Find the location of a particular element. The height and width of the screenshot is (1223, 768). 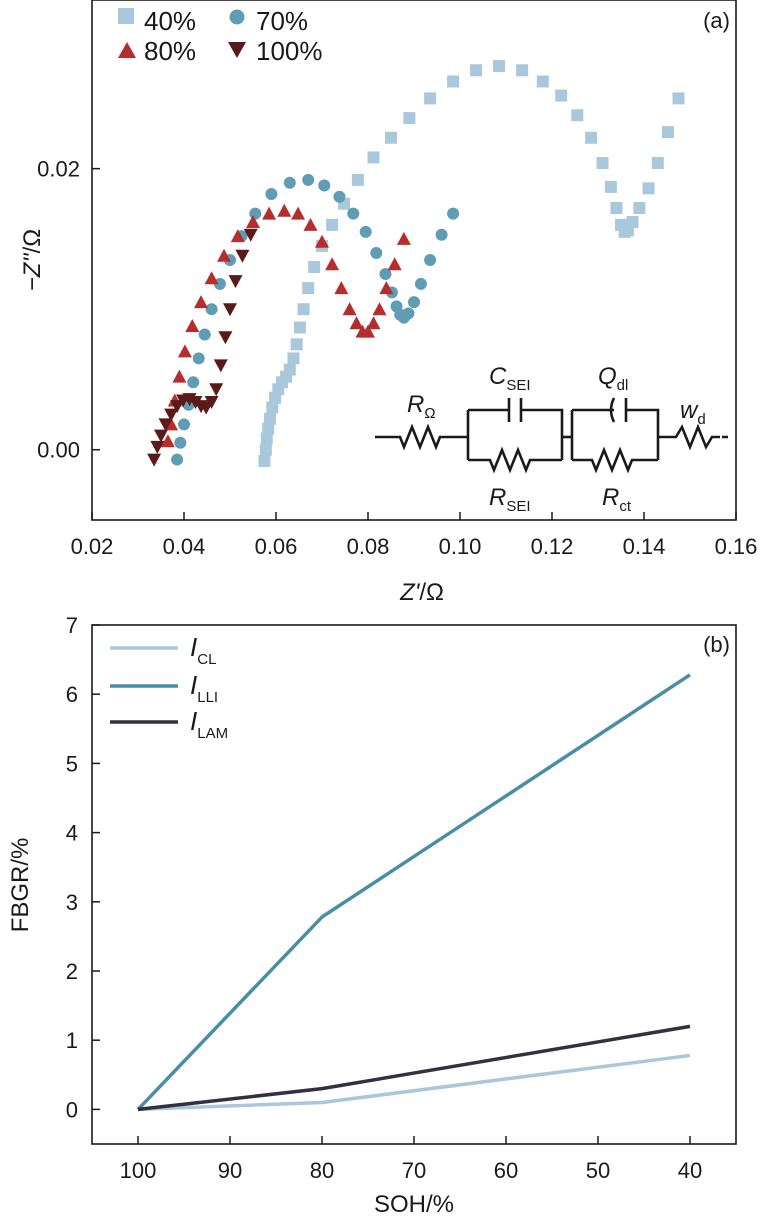

legend-label-i-lam: ILAM is located at coordinates (209, 724).